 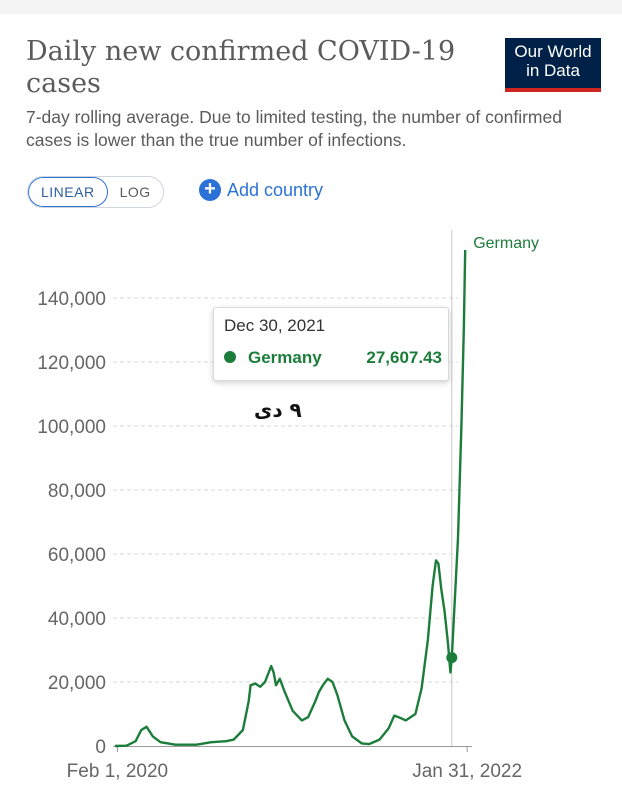 What do you see at coordinates (68, 192) in the screenshot?
I see `linear-scale-button: LINEAR` at bounding box center [68, 192].